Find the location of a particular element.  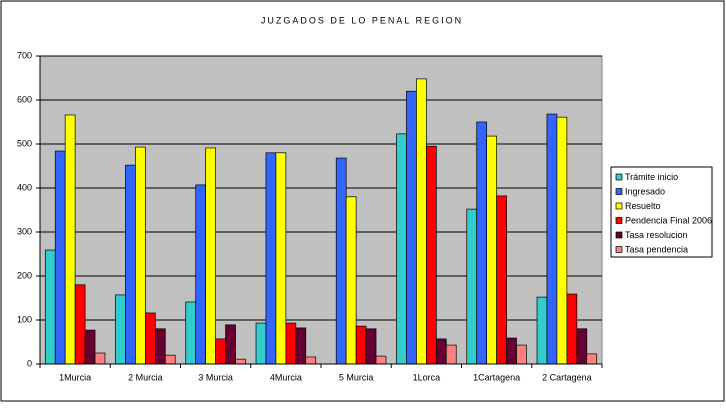

y-tick-label: 700 is located at coordinates (24, 55).